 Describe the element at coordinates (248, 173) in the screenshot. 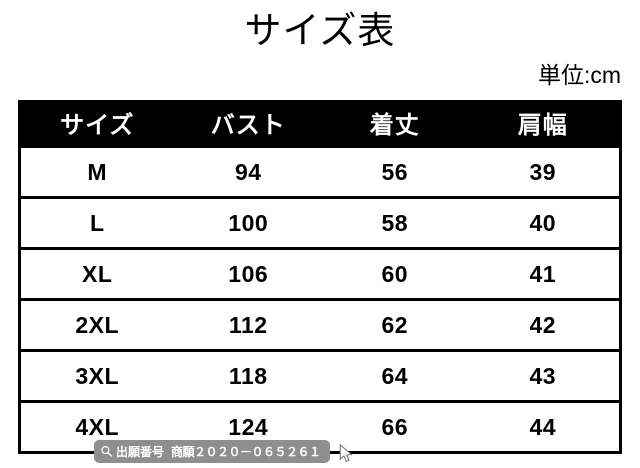

I see `cell-bust: 94` at that location.